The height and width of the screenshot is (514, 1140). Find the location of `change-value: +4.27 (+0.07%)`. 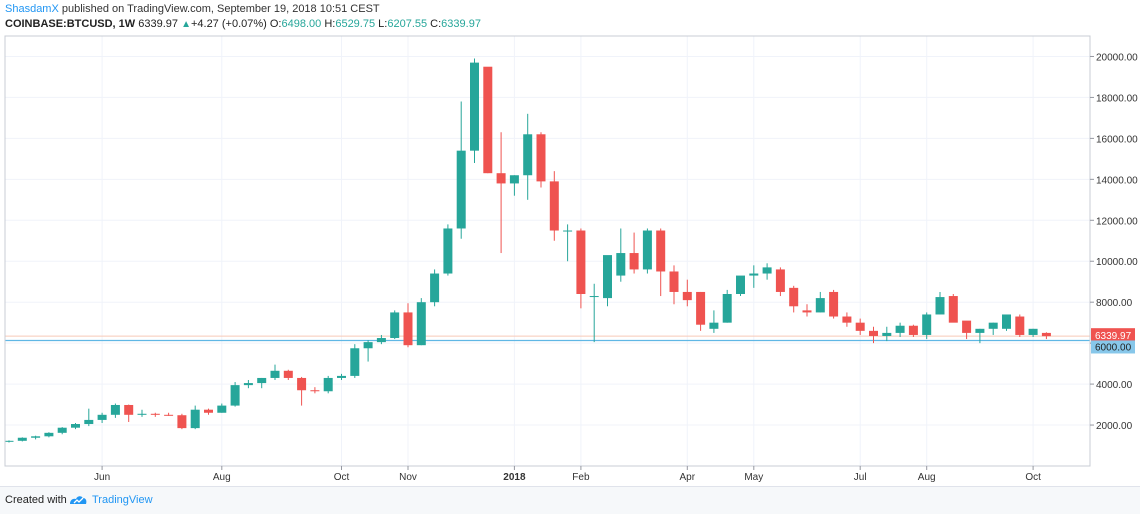

change-value: +4.27 (+0.07%) is located at coordinates (228, 24).